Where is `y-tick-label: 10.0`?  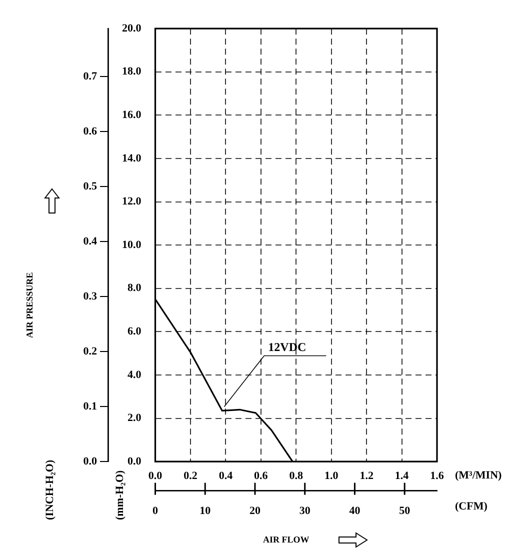
y-tick-label: 10.0 is located at coordinates (132, 244).